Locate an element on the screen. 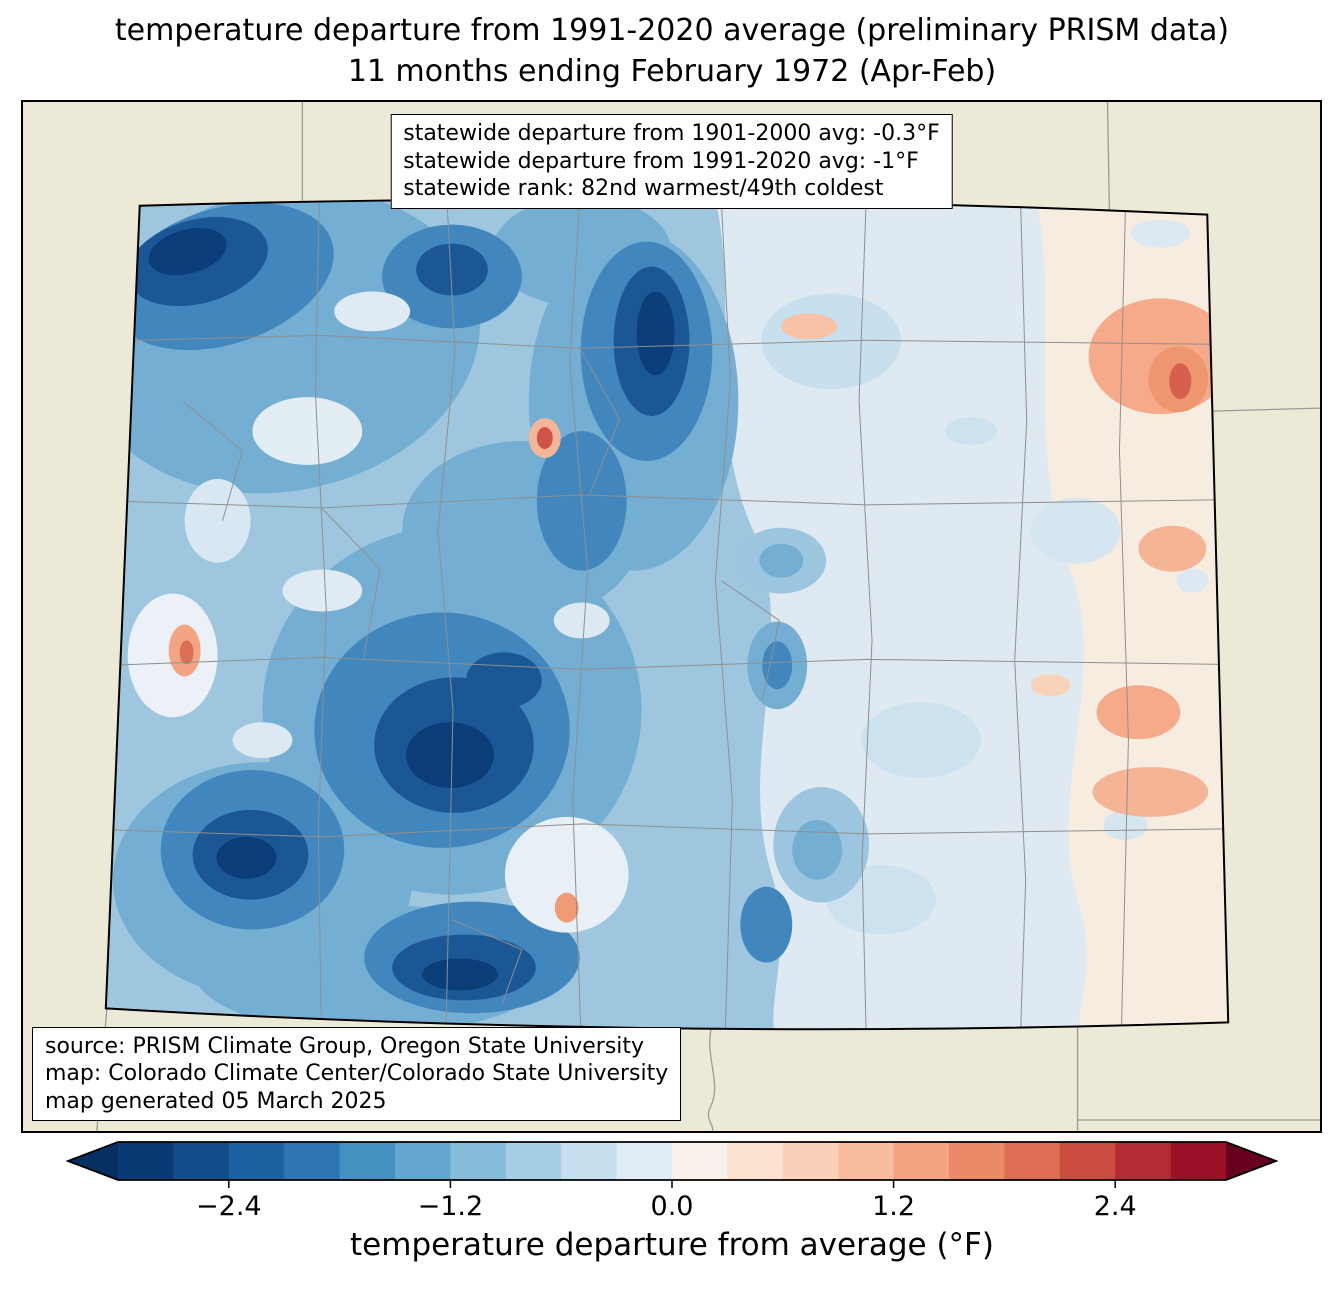 Image resolution: width=1344 pixels, height=1299 pixels. colorbar-right-arrow is located at coordinates (1251, 1161).